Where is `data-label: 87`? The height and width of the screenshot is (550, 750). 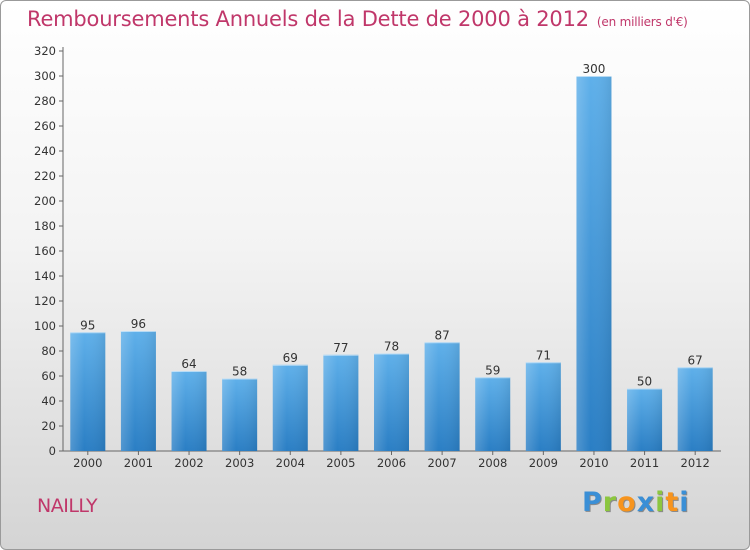
data-label: 87 is located at coordinates (441, 335).